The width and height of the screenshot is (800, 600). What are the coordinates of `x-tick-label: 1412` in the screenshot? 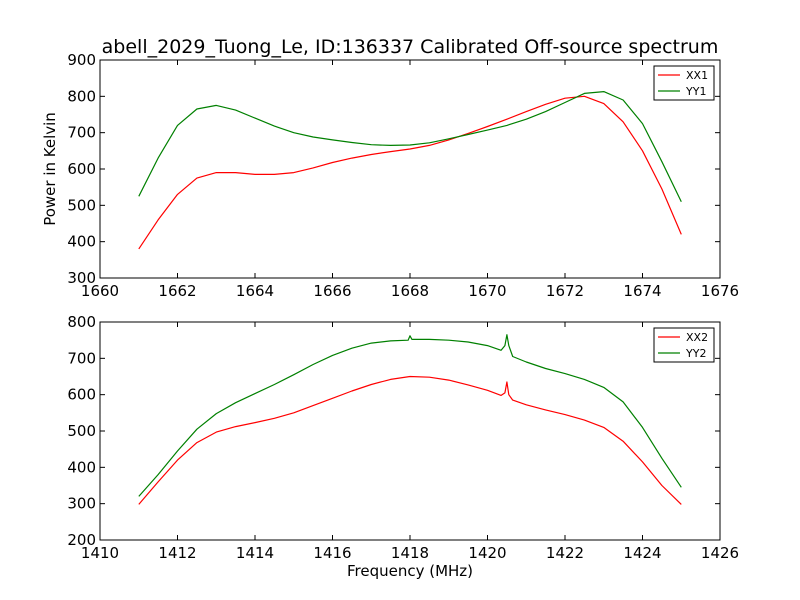 It's located at (177, 553).